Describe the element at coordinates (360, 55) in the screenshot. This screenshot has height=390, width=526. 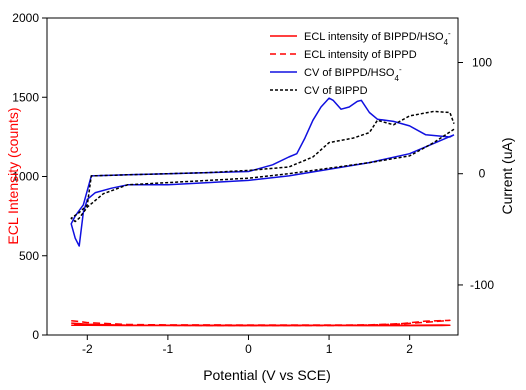
I see `legend-label-ecl-bippd: ECL intensity of BIPPD` at that location.